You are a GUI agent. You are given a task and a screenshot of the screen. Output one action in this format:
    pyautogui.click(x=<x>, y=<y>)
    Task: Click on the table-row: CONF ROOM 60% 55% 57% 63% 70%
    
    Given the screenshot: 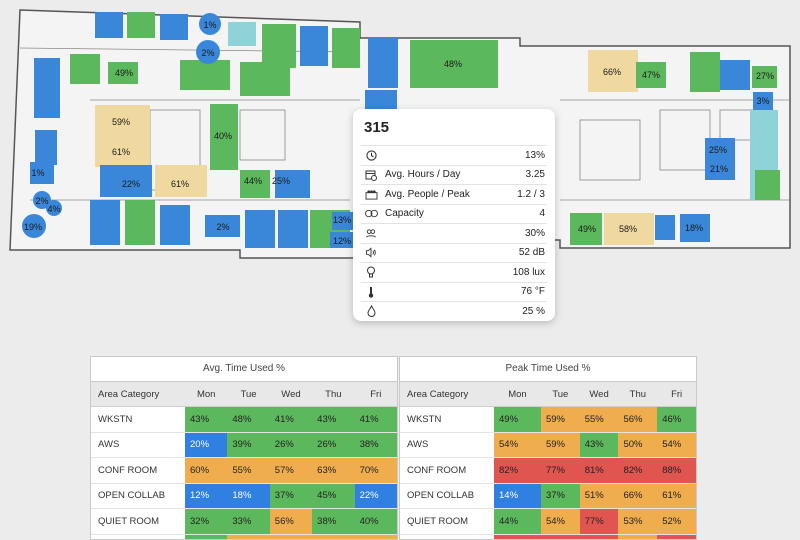 What is the action you would take?
    pyautogui.click(x=244, y=470)
    